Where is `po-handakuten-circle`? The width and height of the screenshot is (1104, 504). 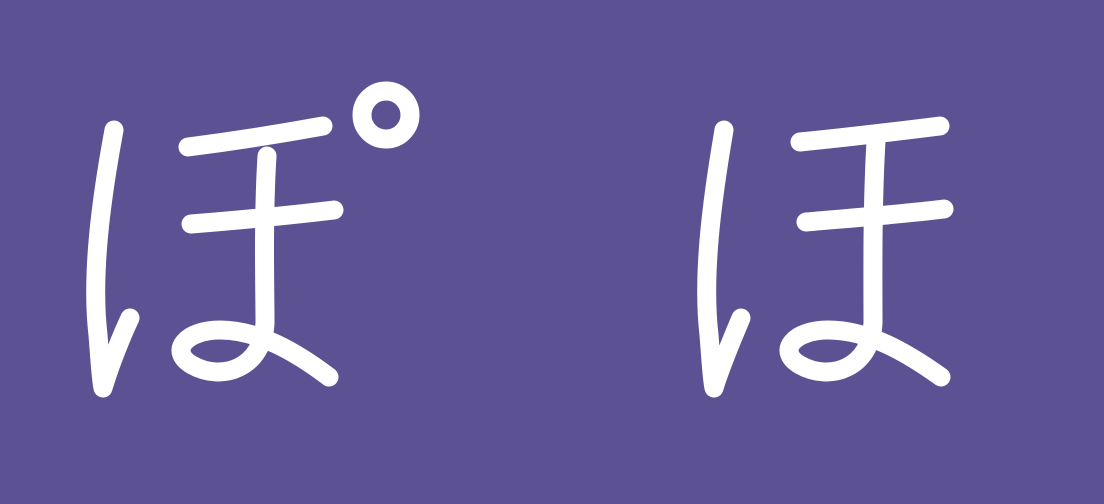
po-handakuten-circle is located at coordinates (386, 115).